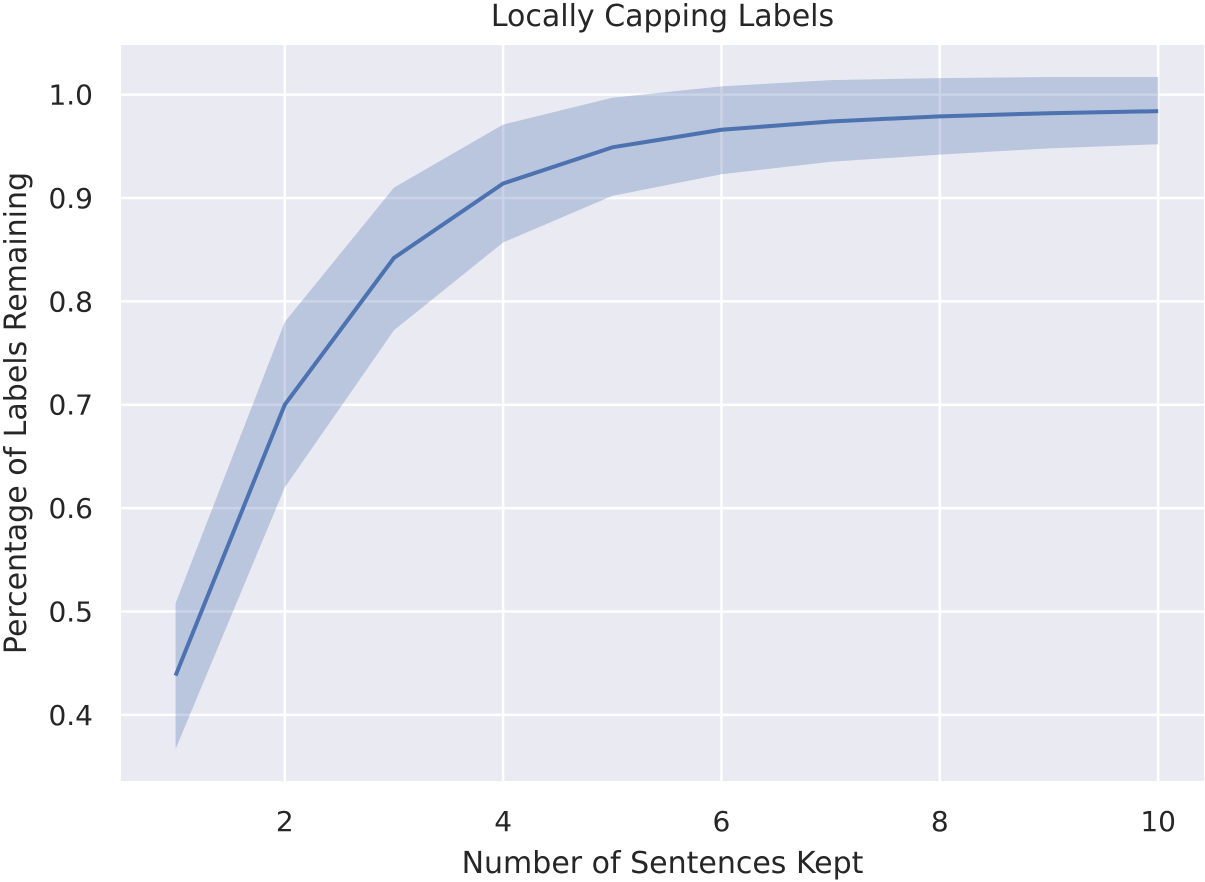  Describe the element at coordinates (503, 821) in the screenshot. I see `x-tick-label: 4` at that location.